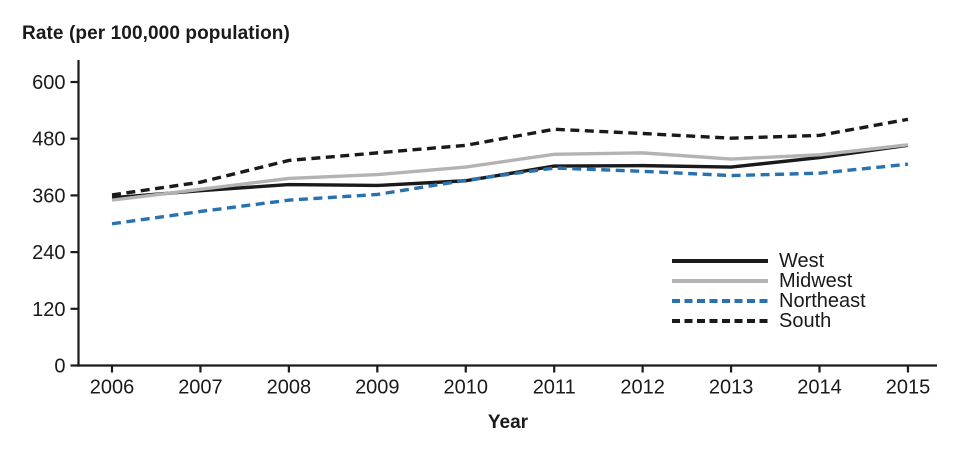  I want to click on x-axis-title: Year, so click(508, 422).